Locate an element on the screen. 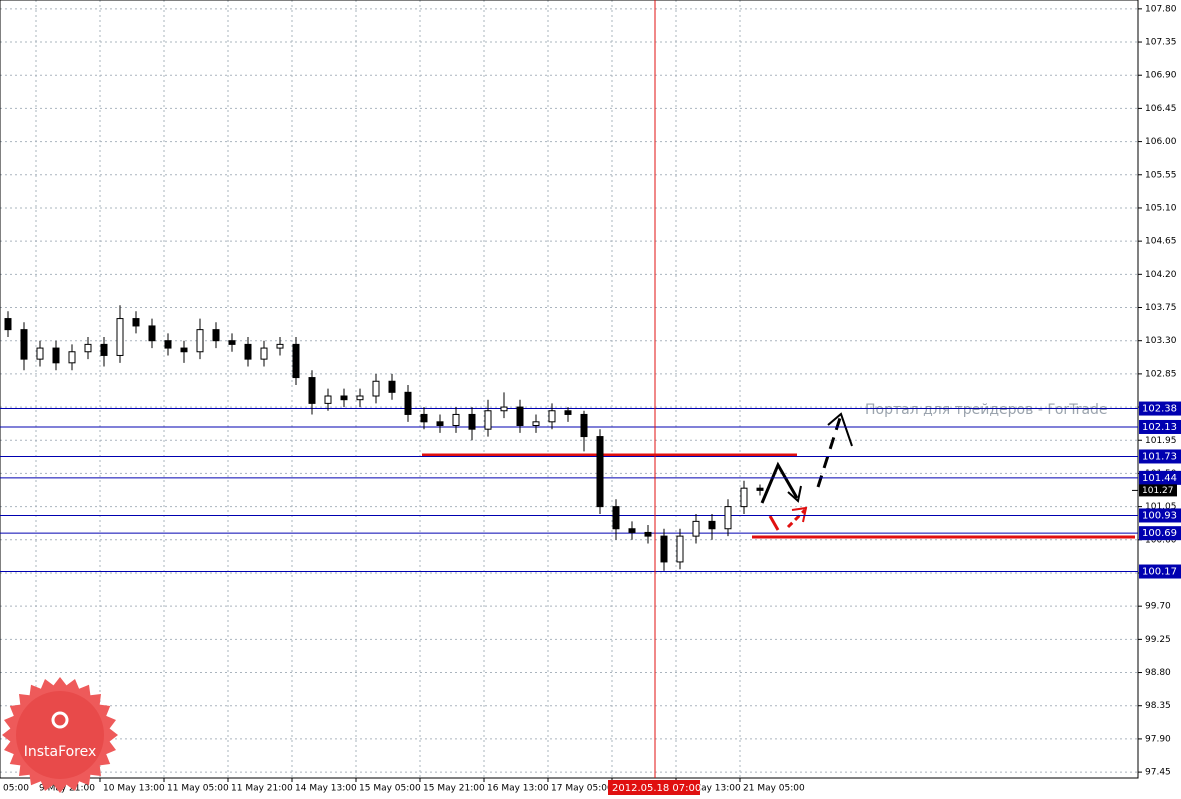 The width and height of the screenshot is (1181, 799). x-tick-label: 16 May 13:00 is located at coordinates (518, 789).